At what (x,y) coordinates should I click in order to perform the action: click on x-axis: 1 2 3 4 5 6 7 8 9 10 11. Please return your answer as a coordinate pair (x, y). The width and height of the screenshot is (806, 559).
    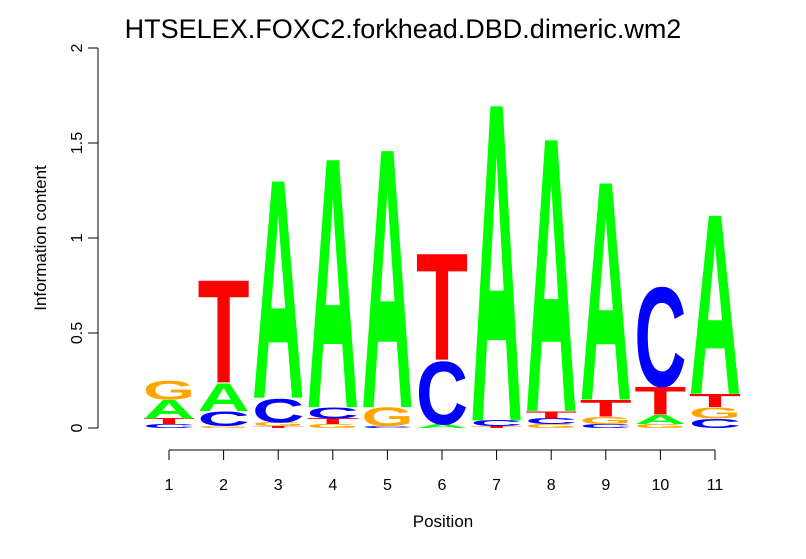
    Looking at the image, I should click on (444, 471).